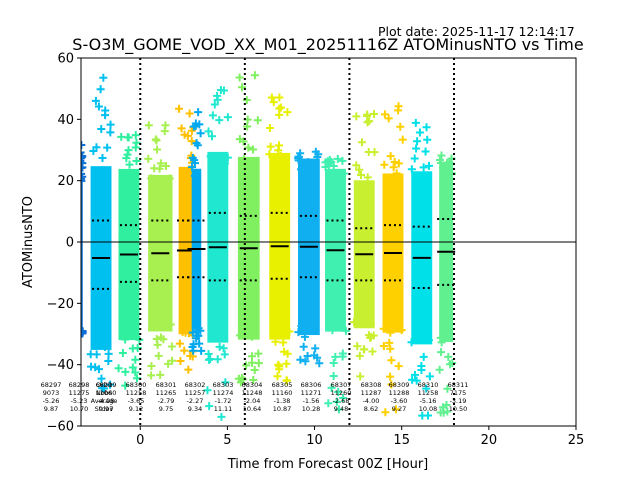  I want to click on annotation-header-label: Nobs, so click(104, 393).